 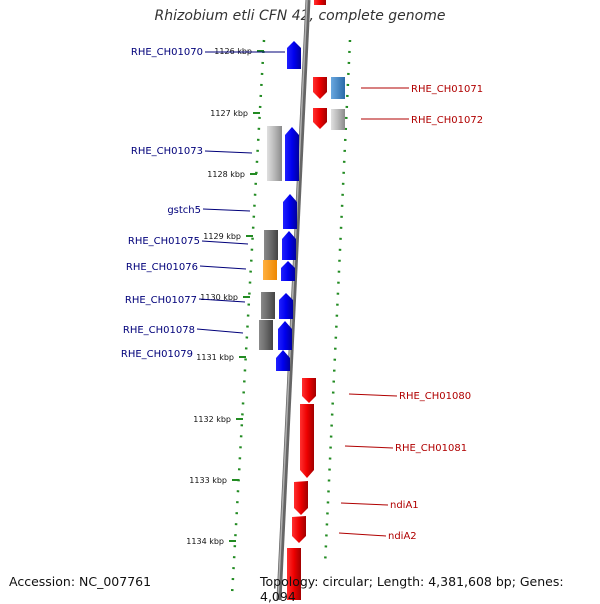 What do you see at coordinates (229, 113) in the screenshot?
I see `tick-label: 1127 kbp` at bounding box center [229, 113].